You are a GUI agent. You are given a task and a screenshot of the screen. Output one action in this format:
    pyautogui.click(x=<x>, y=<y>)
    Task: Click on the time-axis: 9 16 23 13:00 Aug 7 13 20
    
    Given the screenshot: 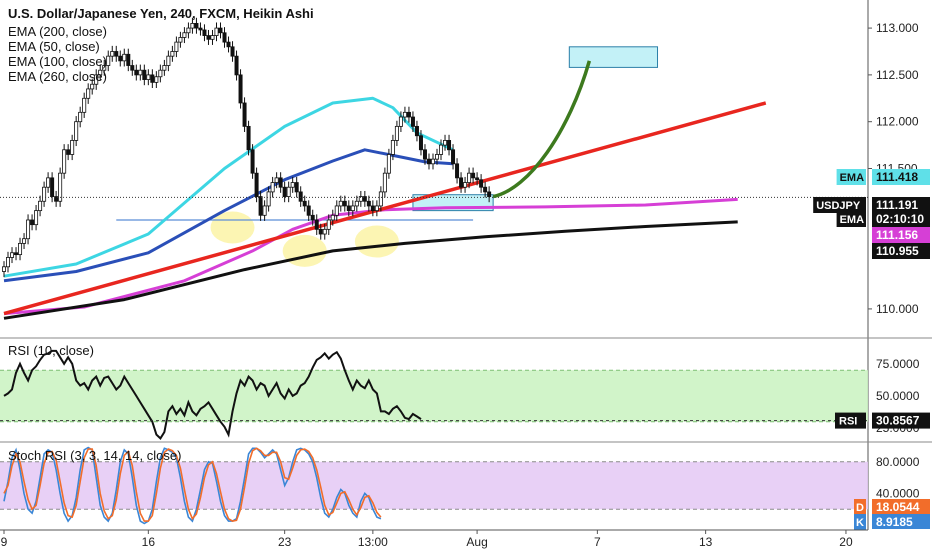 What is the action you would take?
    pyautogui.click(x=434, y=539)
    